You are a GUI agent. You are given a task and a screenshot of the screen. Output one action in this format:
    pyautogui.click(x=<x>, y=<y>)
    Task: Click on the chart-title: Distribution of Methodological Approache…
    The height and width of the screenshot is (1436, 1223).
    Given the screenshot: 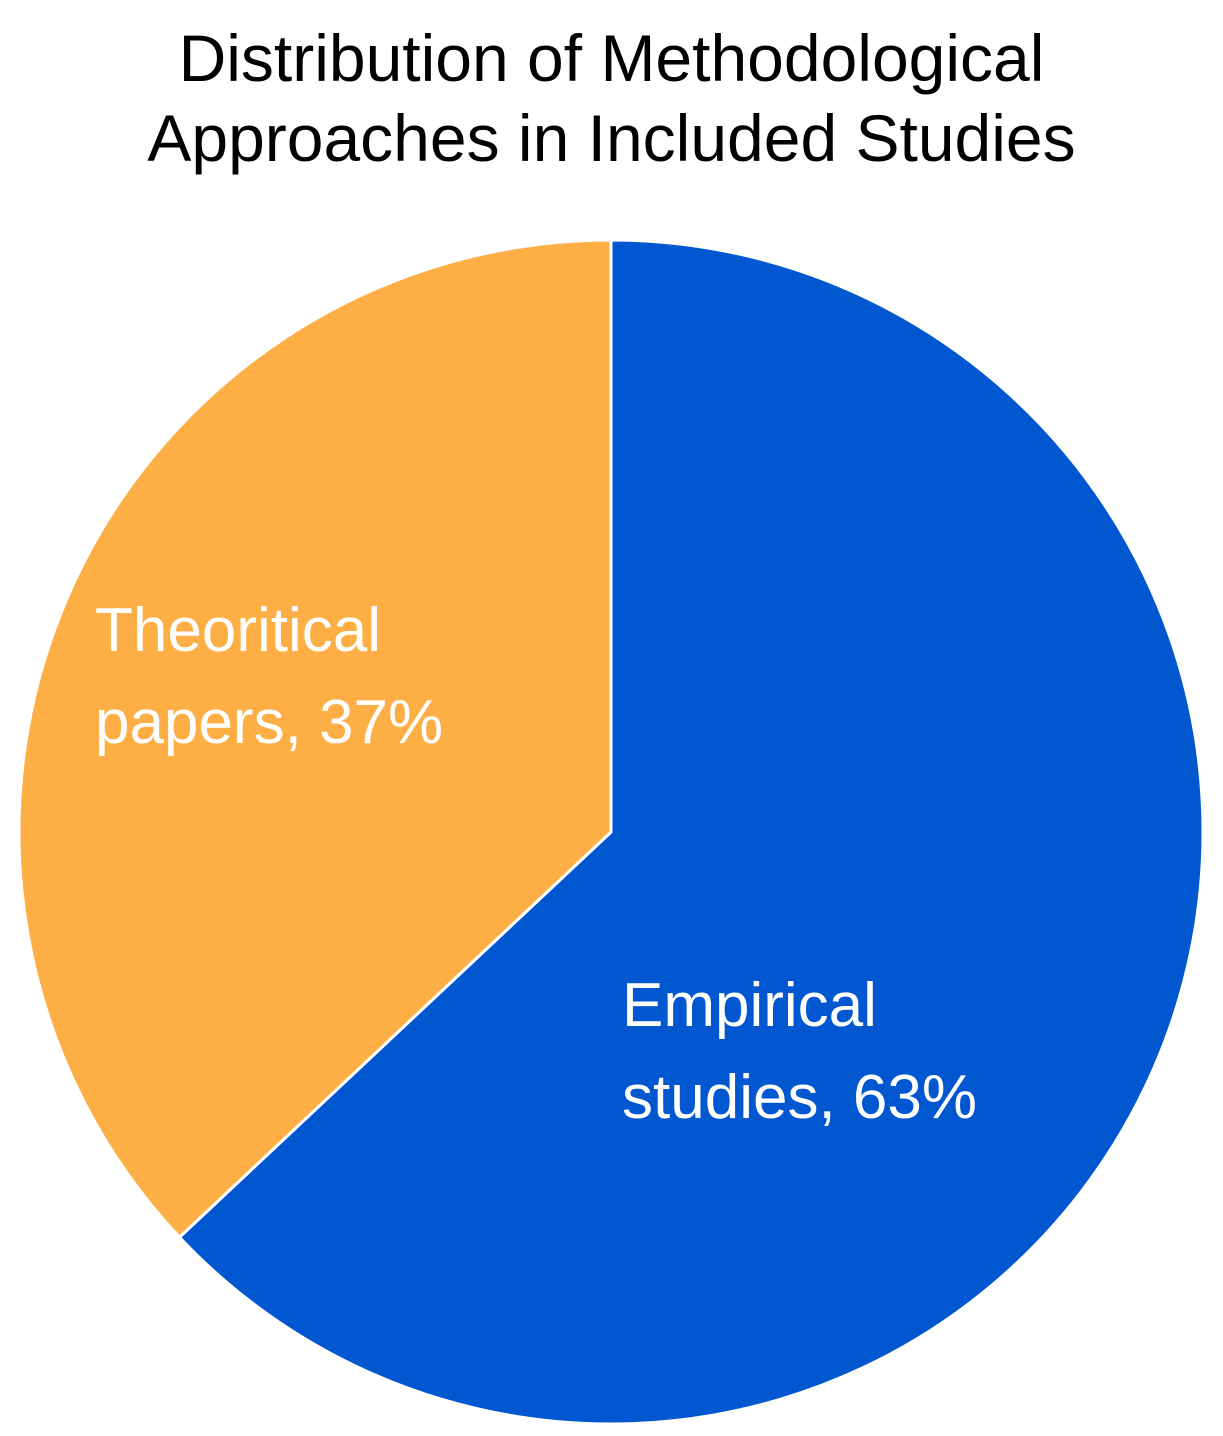 What is the action you would take?
    pyautogui.click(x=611, y=98)
    